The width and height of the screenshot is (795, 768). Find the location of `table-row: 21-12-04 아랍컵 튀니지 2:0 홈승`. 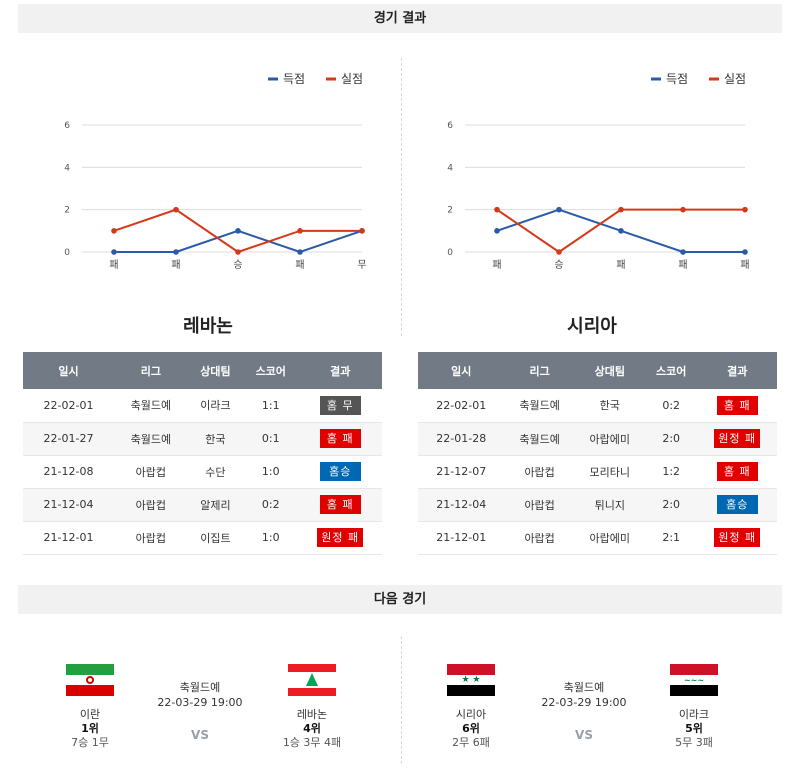

table-row: 21-12-04 아랍컵 튀니지 2:0 홈승 is located at coordinates (597, 505).